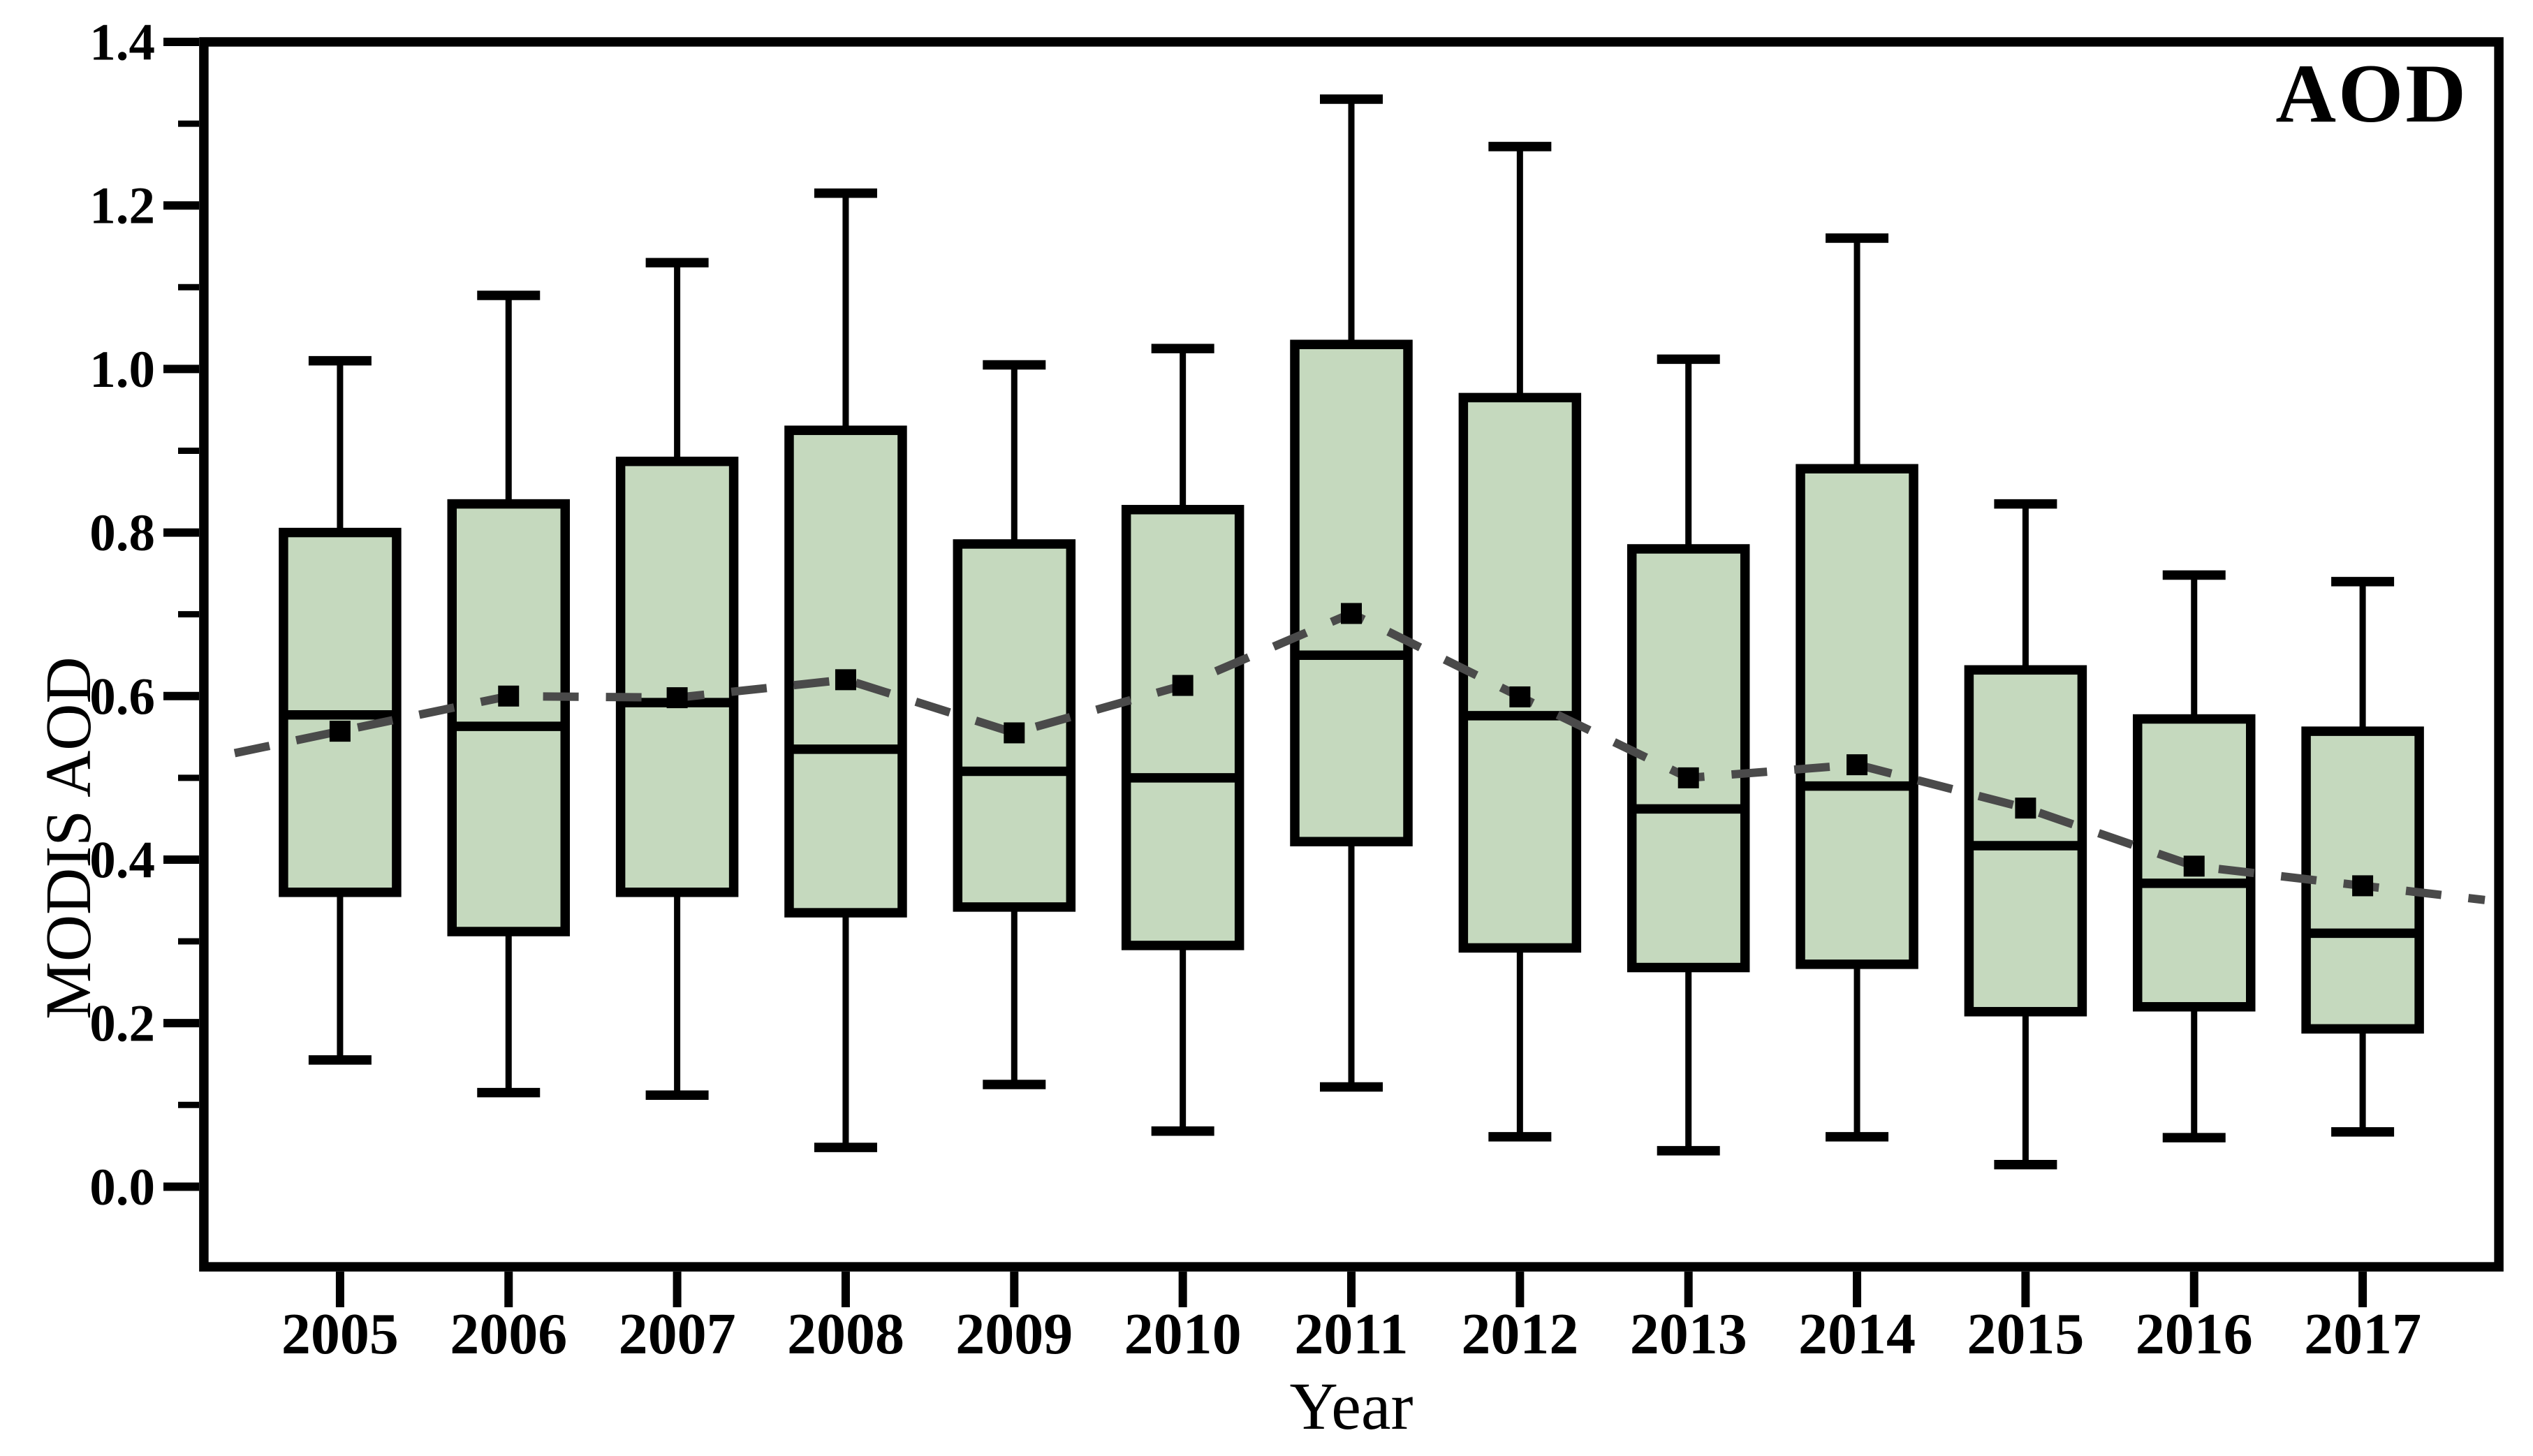 The width and height of the screenshot is (2533, 1456). I want to click on mean-marker-2007, so click(677, 698).